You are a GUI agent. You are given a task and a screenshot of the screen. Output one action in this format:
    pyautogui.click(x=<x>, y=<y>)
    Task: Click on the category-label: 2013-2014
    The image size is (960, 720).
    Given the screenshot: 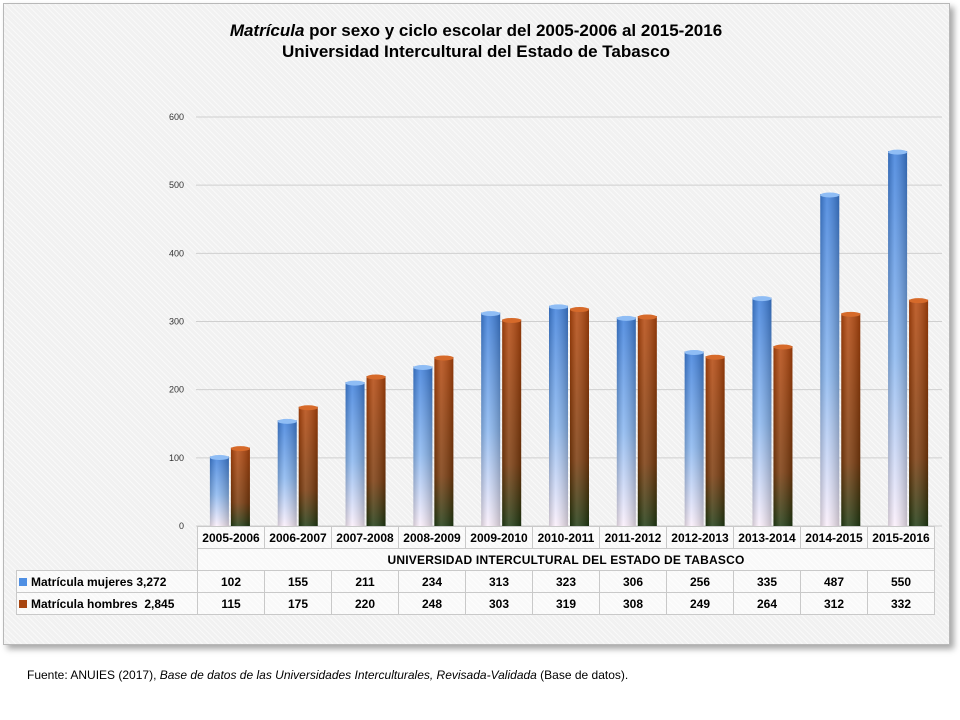 What is the action you would take?
    pyautogui.click(x=767, y=537)
    